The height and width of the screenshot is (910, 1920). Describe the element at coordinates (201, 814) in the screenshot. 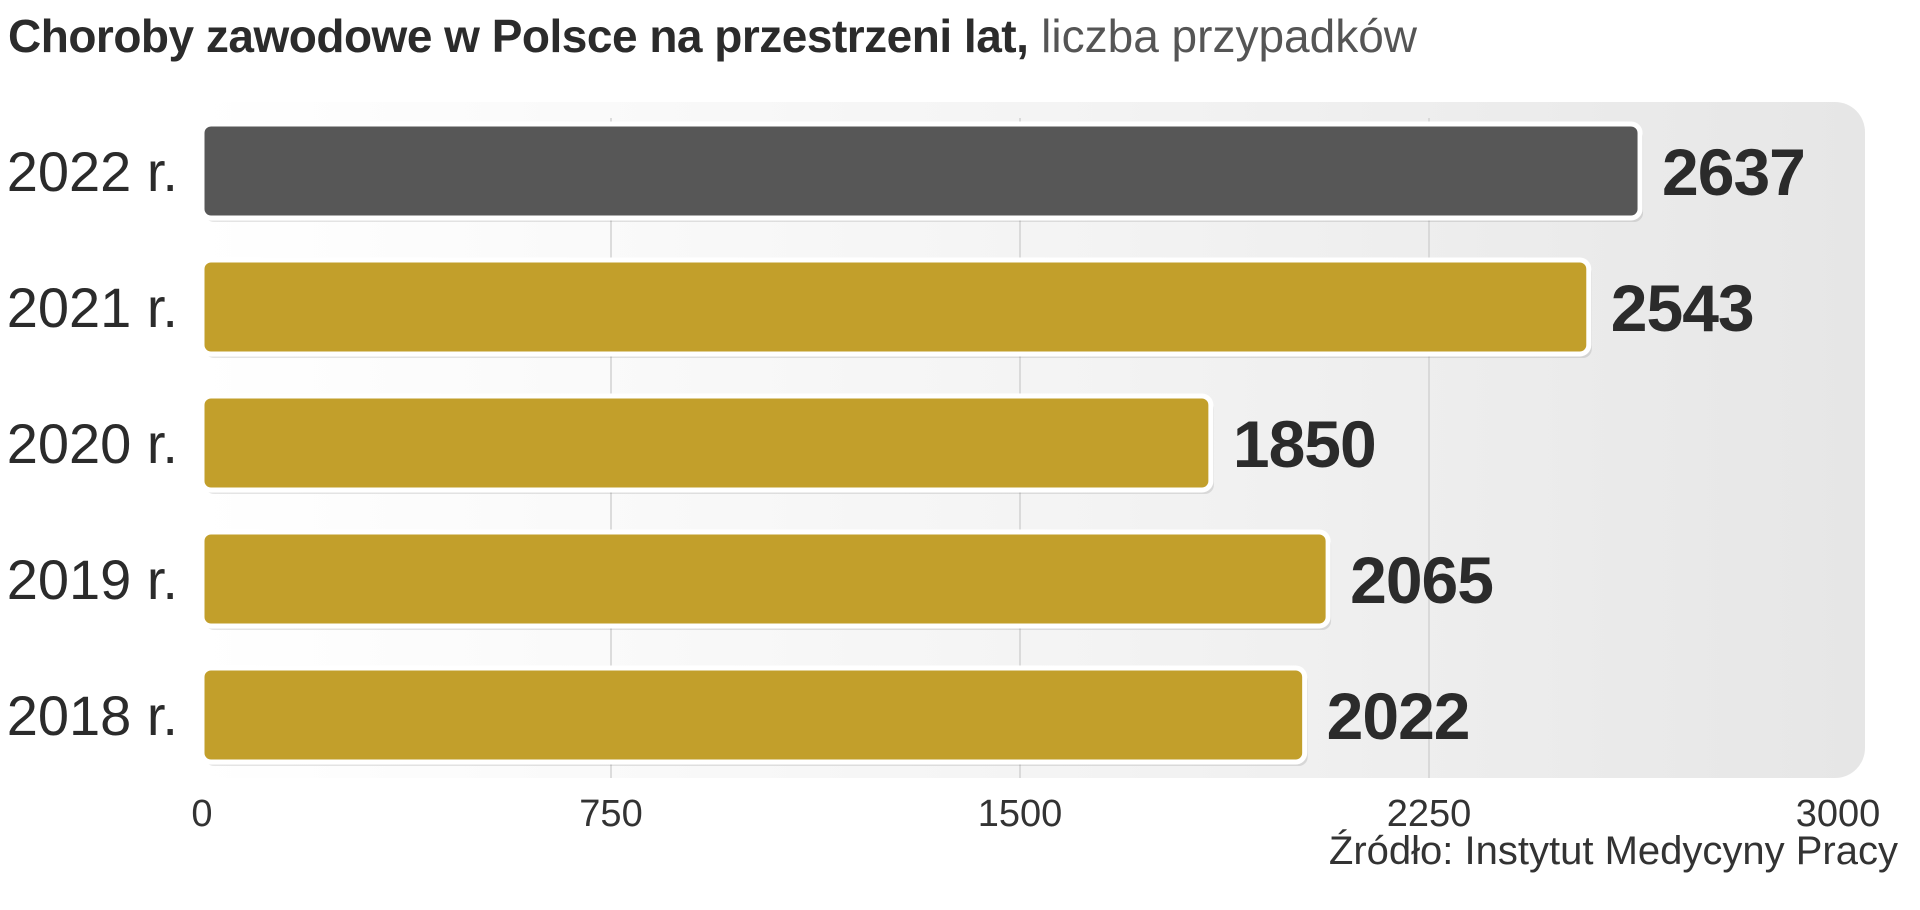

I see `x-tick-label: 0` at that location.